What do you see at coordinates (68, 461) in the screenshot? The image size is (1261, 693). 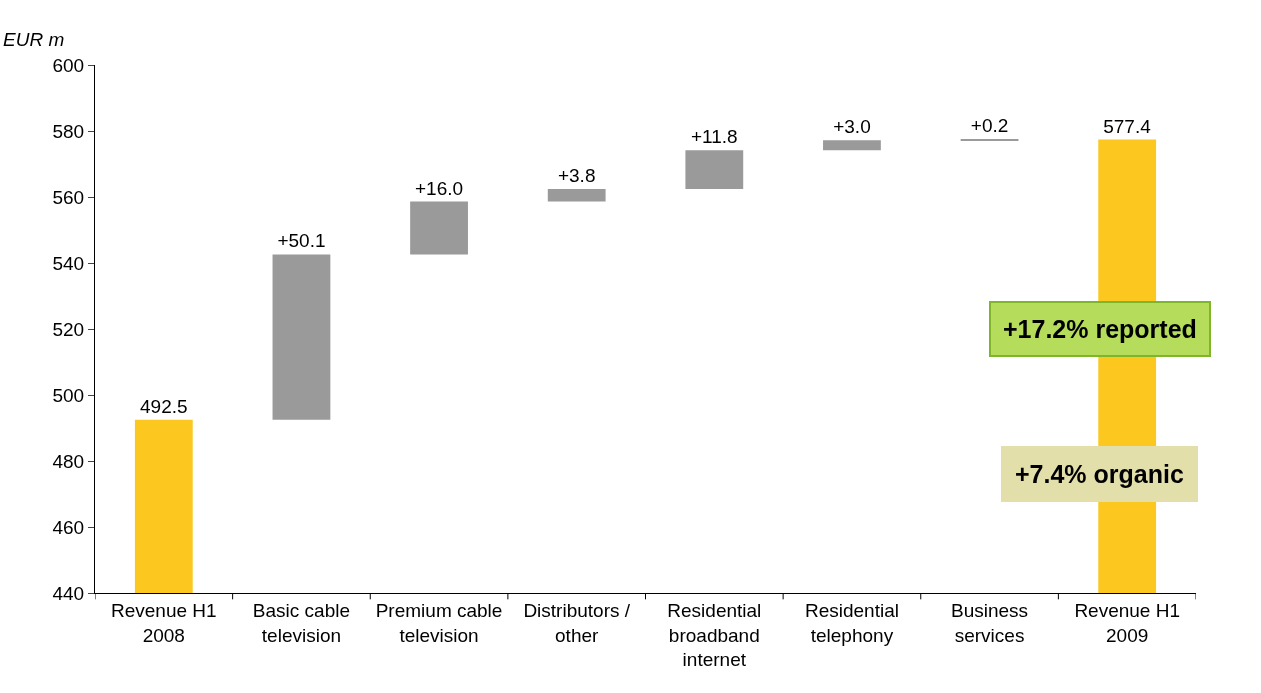 I see `y-tick-label: 480` at bounding box center [68, 461].